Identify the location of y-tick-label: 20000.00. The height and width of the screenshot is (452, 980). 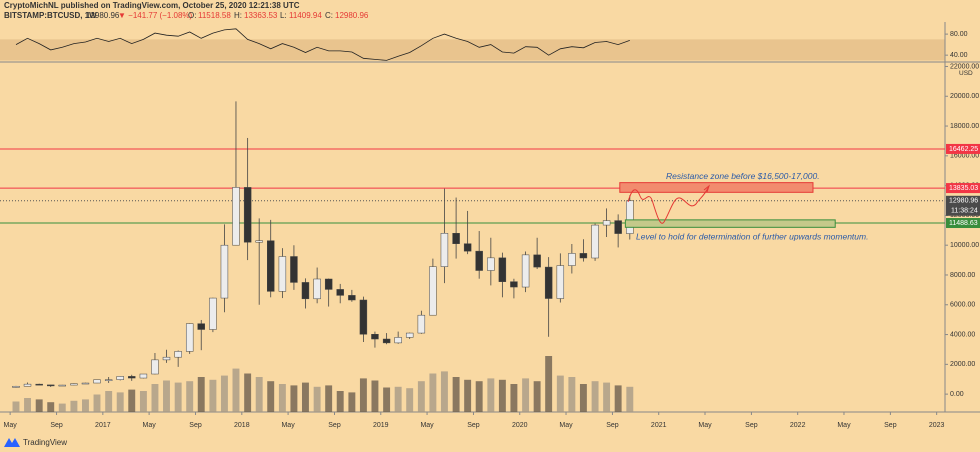
(964, 96).